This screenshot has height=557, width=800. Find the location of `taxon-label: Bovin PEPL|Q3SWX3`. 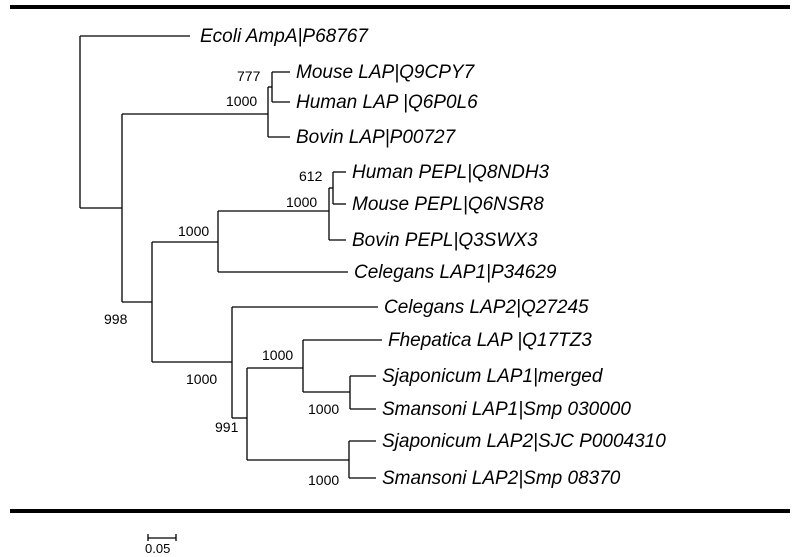

taxon-label: Bovin PEPL|Q3SWX3 is located at coordinates (445, 240).